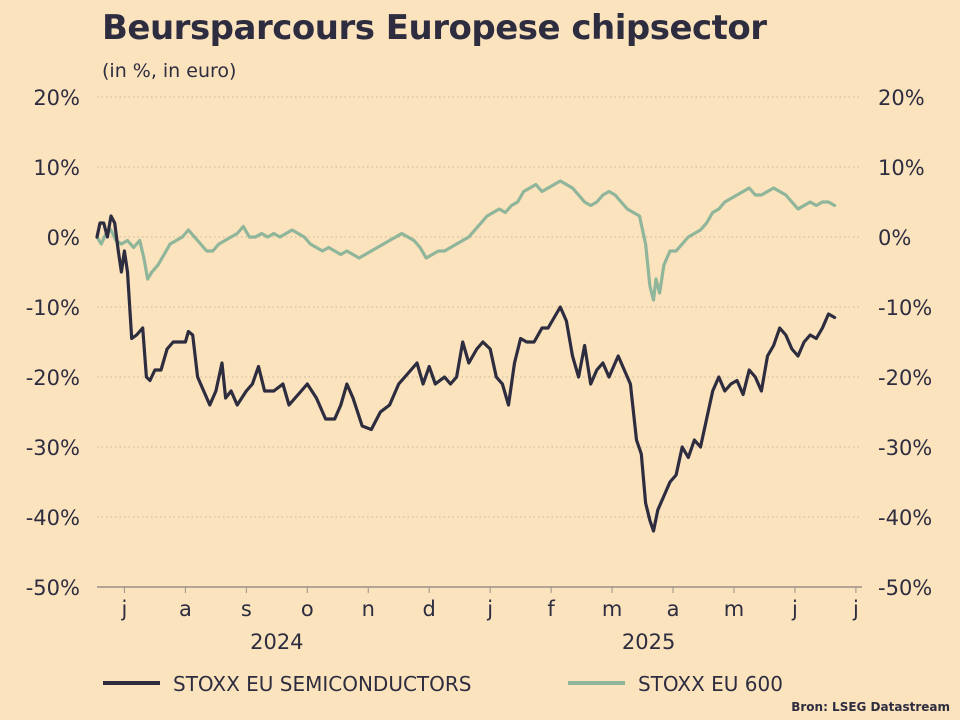 Image resolution: width=960 pixels, height=720 pixels. What do you see at coordinates (276, 642) in the screenshot?
I see `year-label: 2024` at bounding box center [276, 642].